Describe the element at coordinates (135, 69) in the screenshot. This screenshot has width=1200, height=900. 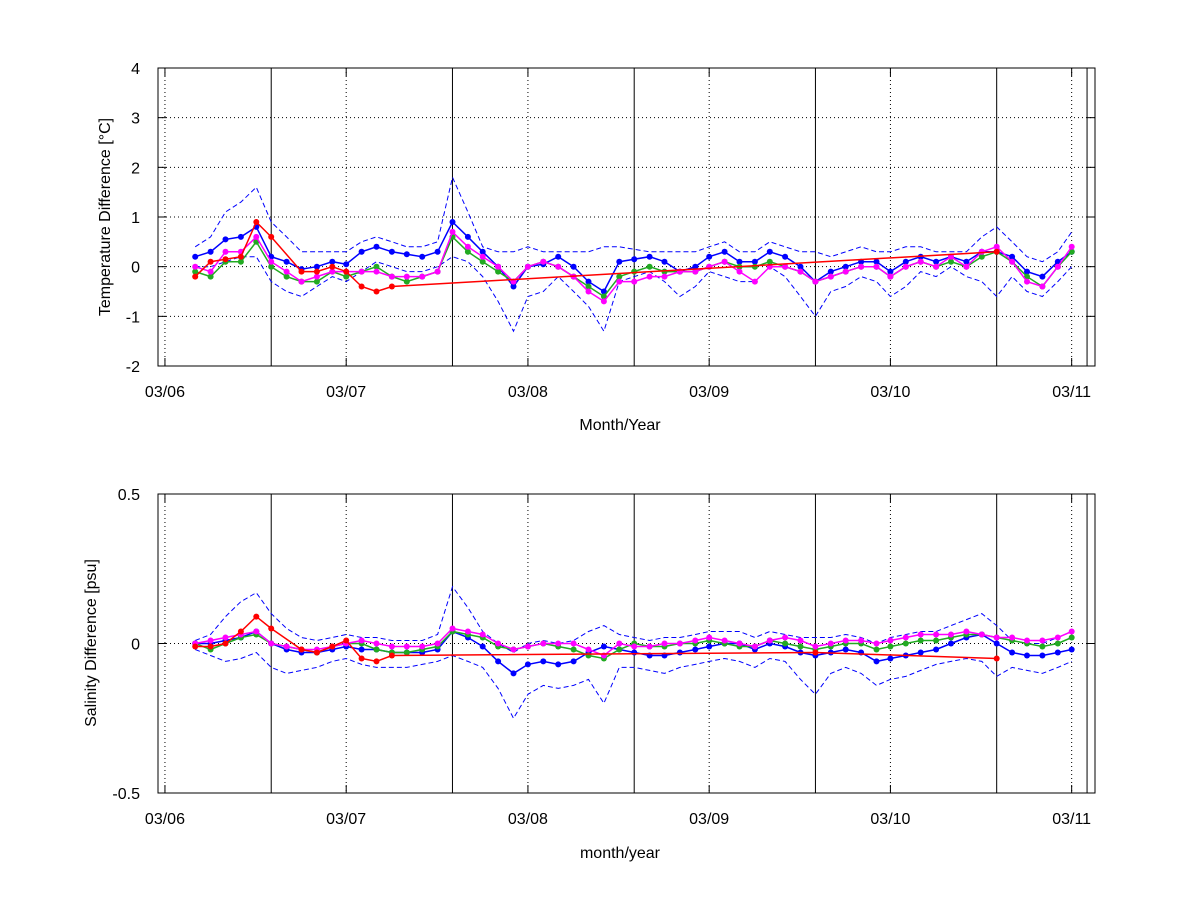
I see `y-tick-label: 4` at that location.